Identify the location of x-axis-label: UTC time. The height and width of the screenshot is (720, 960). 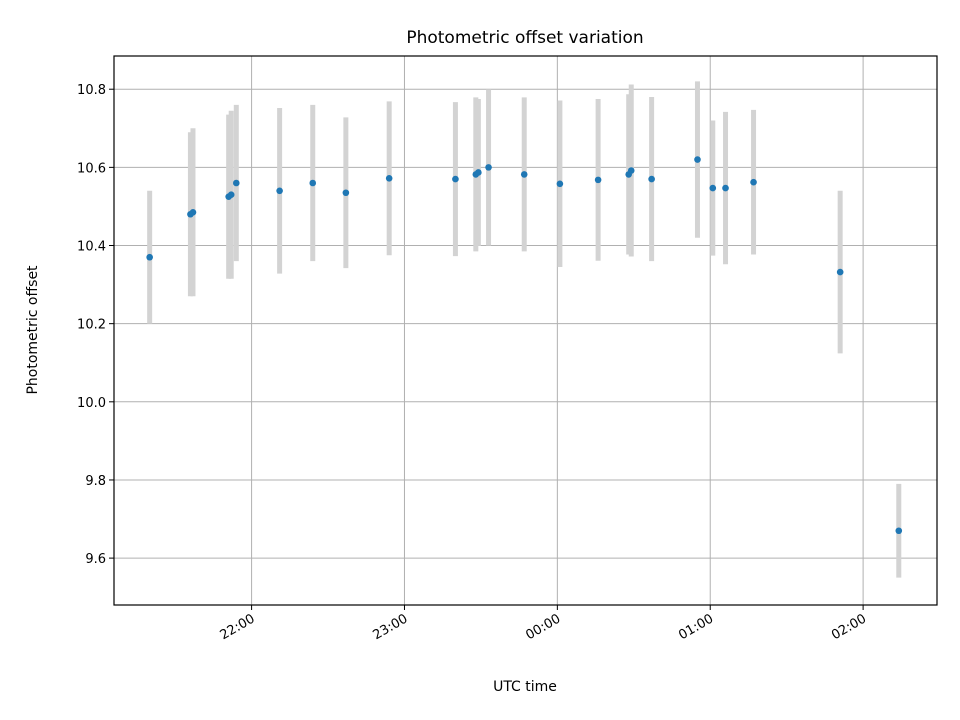
(525, 687).